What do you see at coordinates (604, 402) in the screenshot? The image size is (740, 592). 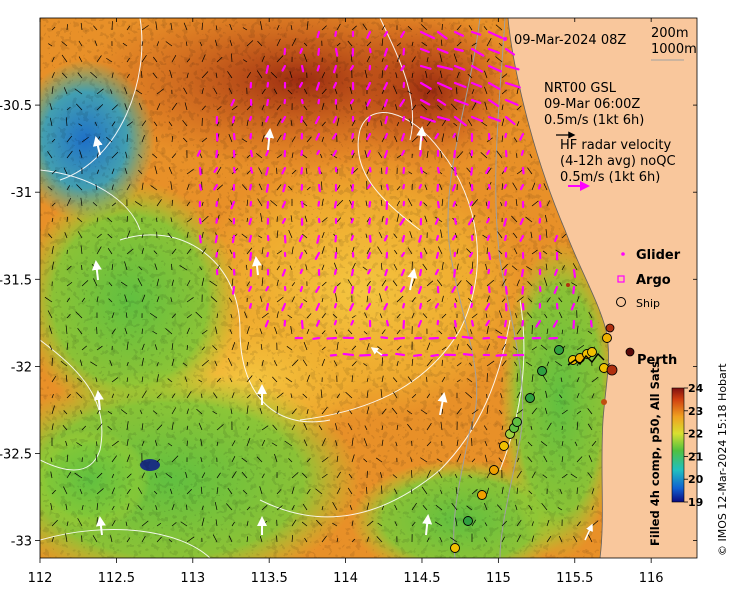 I see `coastal-station` at bounding box center [604, 402].